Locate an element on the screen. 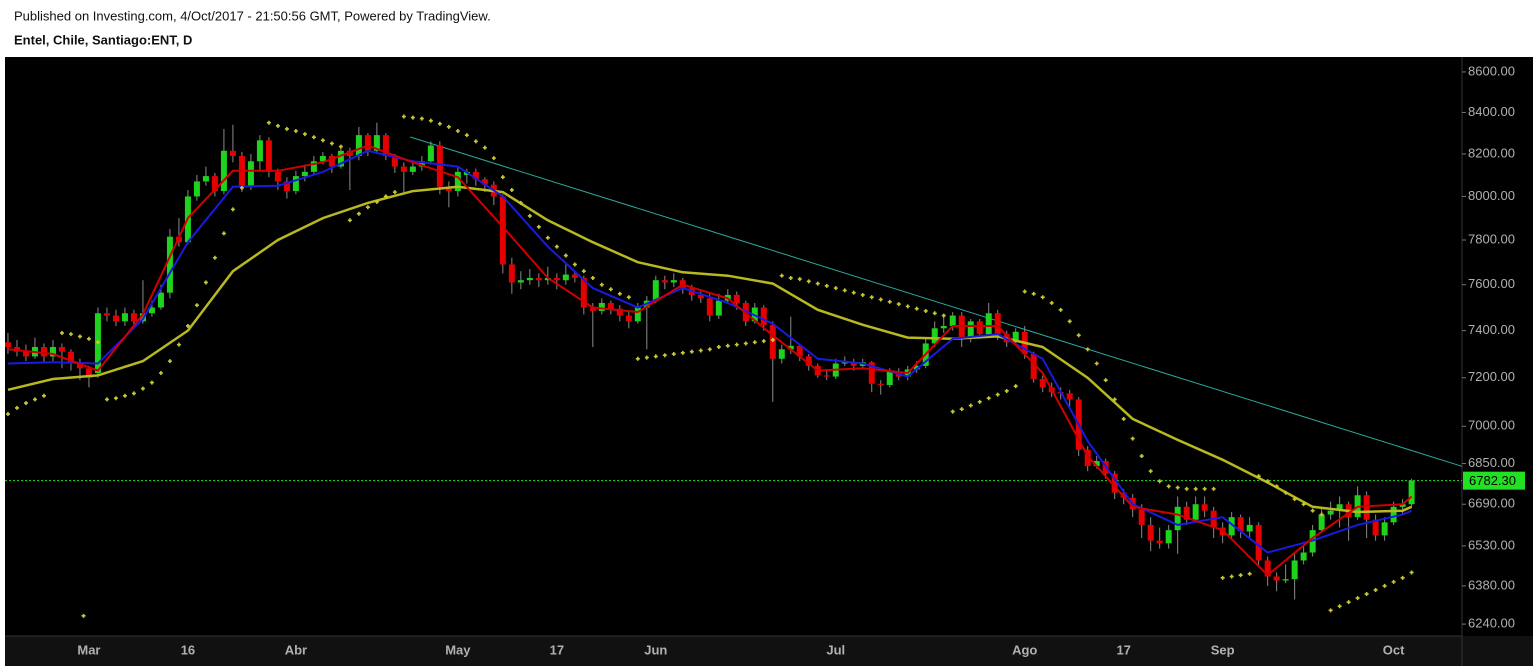 The height and width of the screenshot is (666, 1533). y-tick-label: 8400.00 is located at coordinates (1491, 111).